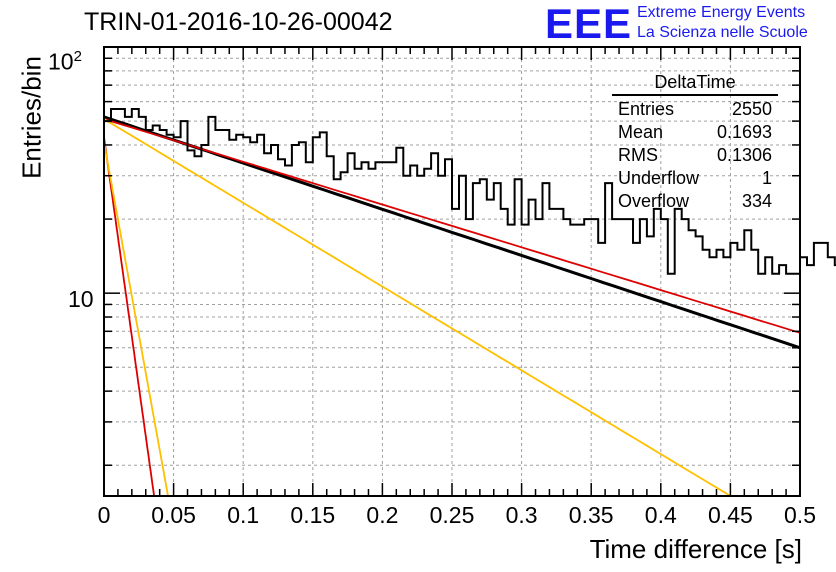 The width and height of the screenshot is (836, 572). What do you see at coordinates (591, 515) in the screenshot?
I see `x-tick-label: 0.35` at bounding box center [591, 515].